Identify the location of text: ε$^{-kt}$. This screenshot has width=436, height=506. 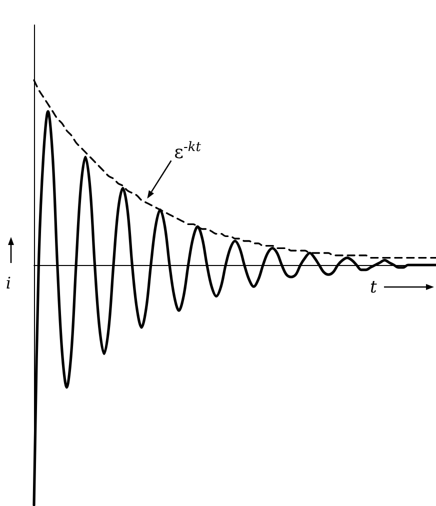
(187, 151).